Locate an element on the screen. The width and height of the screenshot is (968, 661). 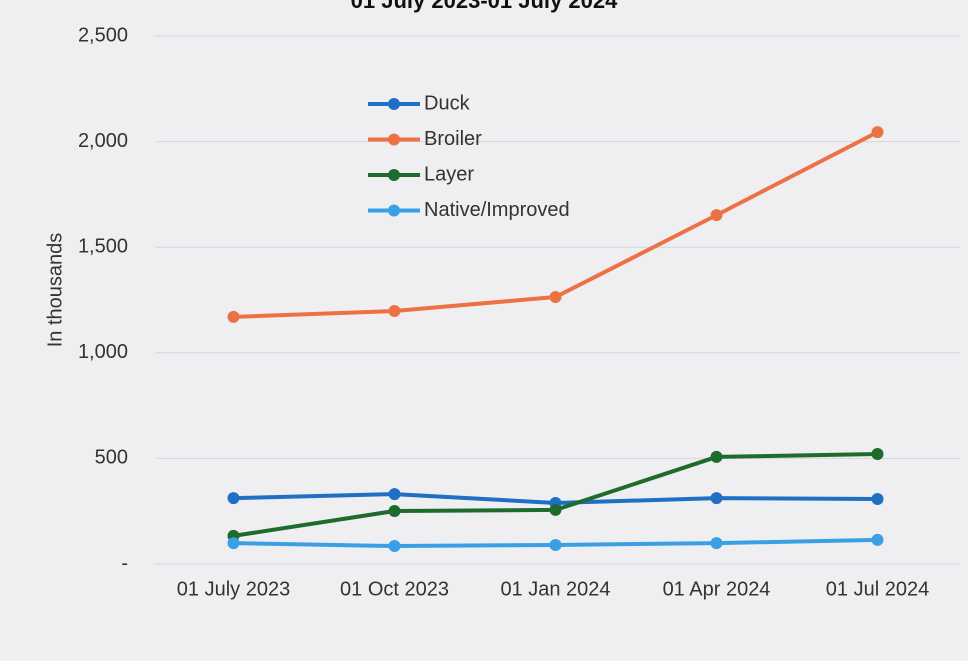
x-tick-label: 01 July 2023 is located at coordinates (233, 589).